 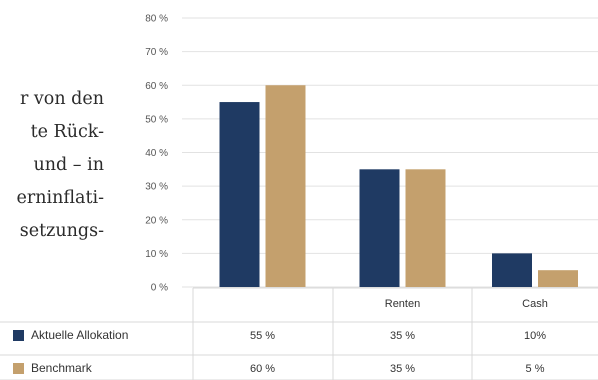 What do you see at coordinates (535, 369) in the screenshot?
I see `data-table-value: 5 %` at bounding box center [535, 369].